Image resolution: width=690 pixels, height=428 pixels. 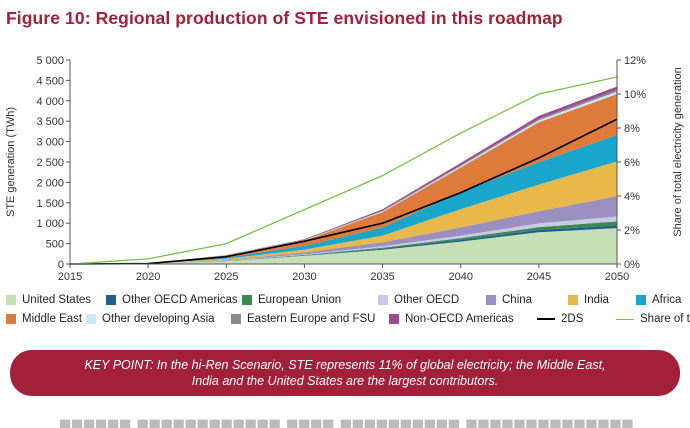 I want to click on legend-item-2ds: 2DS, so click(x=560, y=319).